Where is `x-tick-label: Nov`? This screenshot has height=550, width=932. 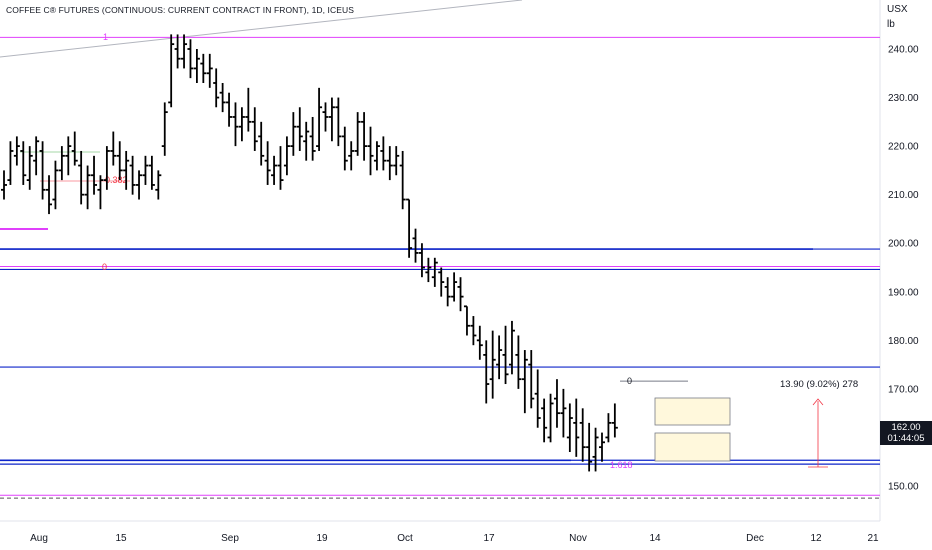 x-tick-label: Nov is located at coordinates (578, 538).